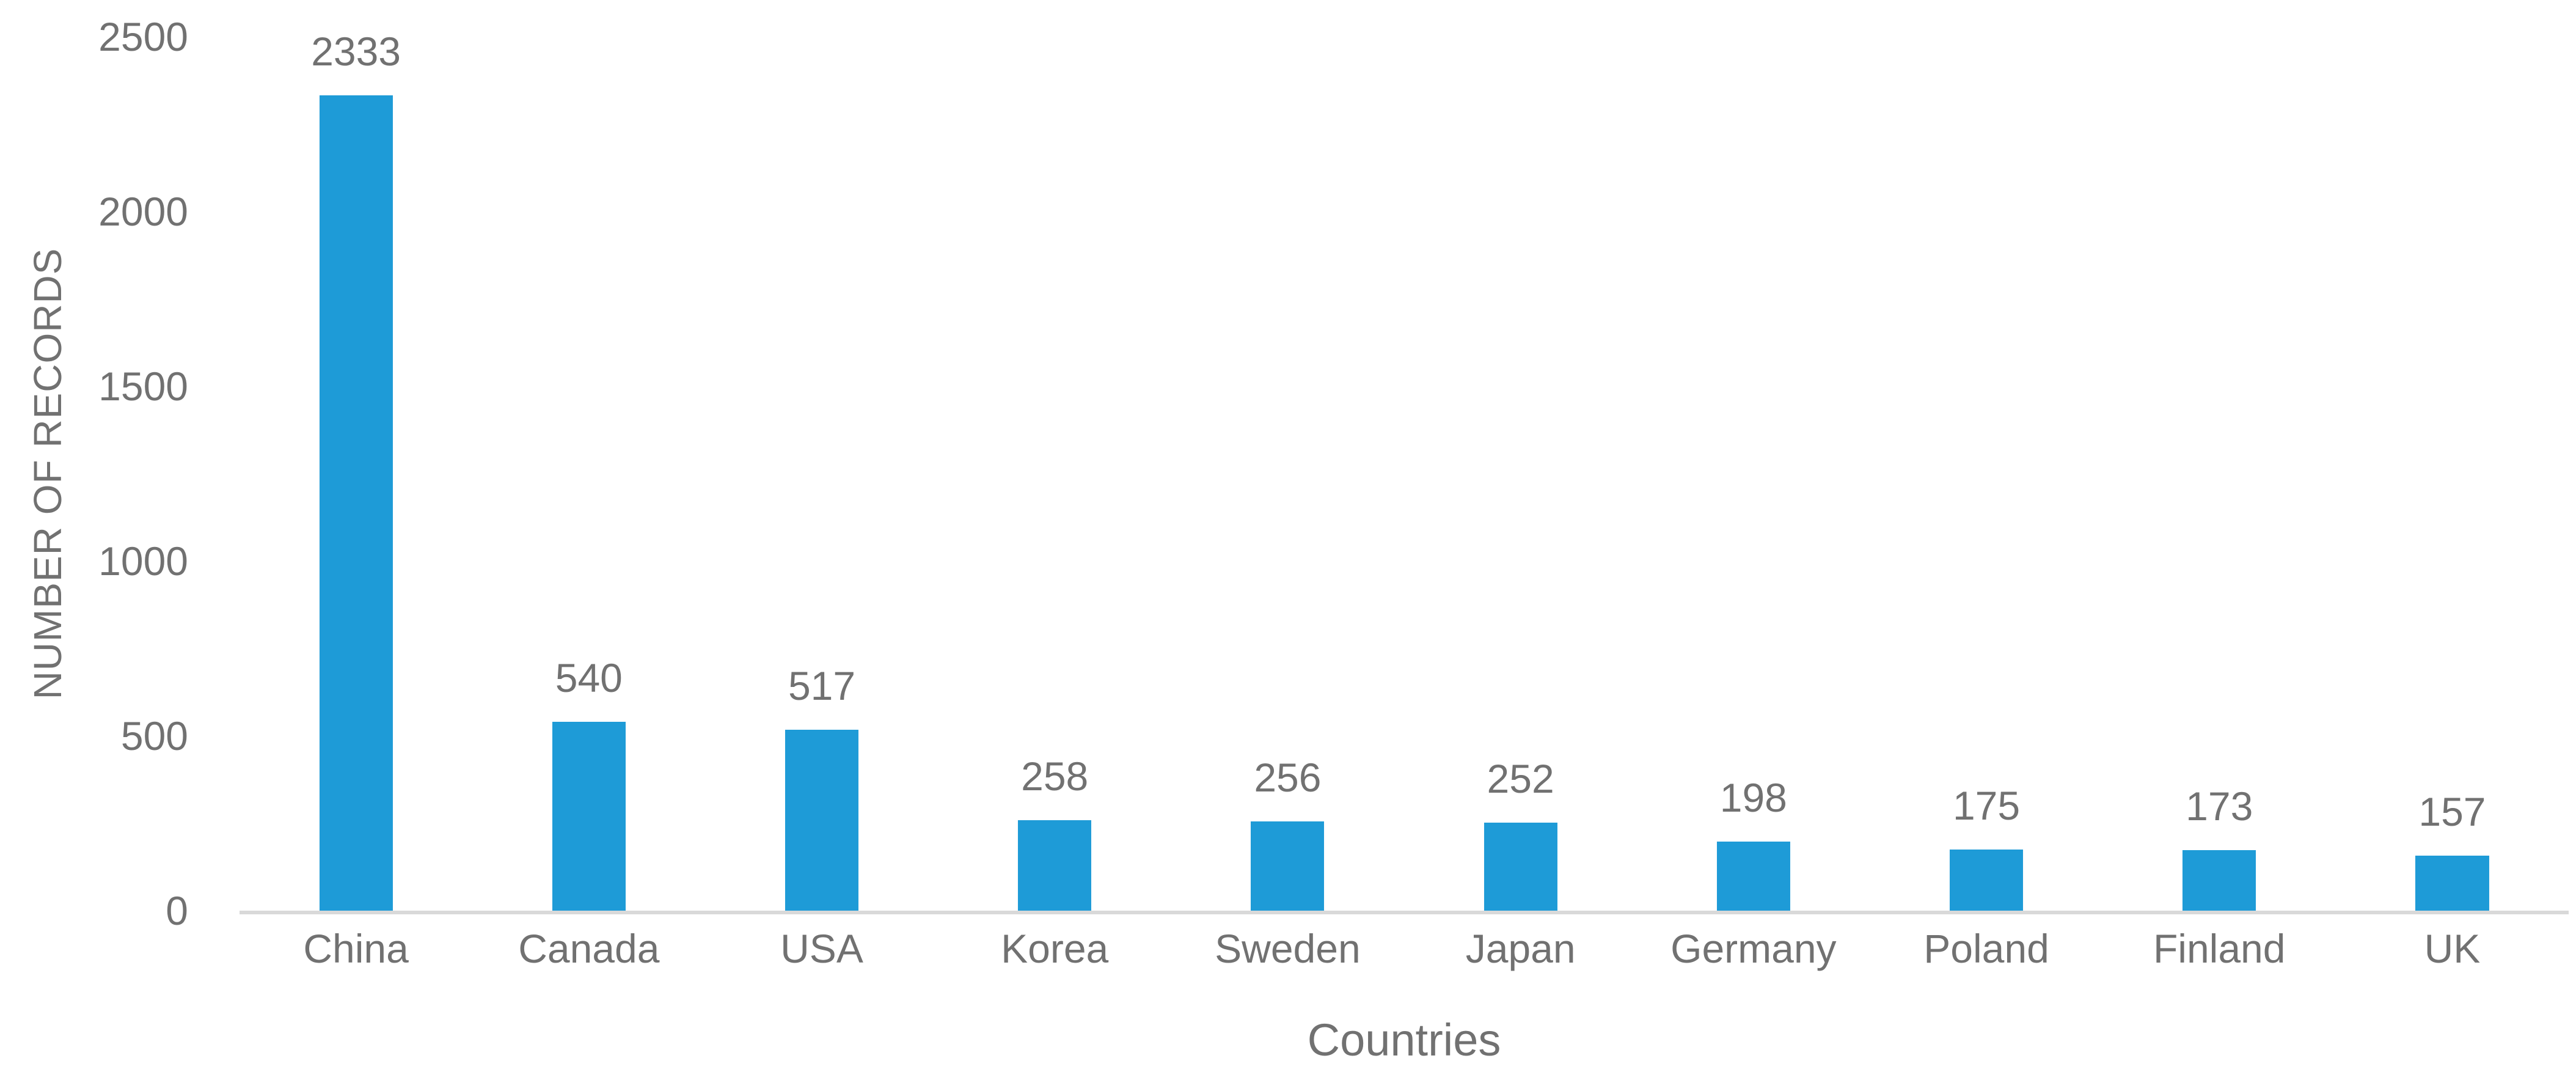 This screenshot has width=2576, height=1083. Describe the element at coordinates (2219, 948) in the screenshot. I see `category-label: Finland` at that location.